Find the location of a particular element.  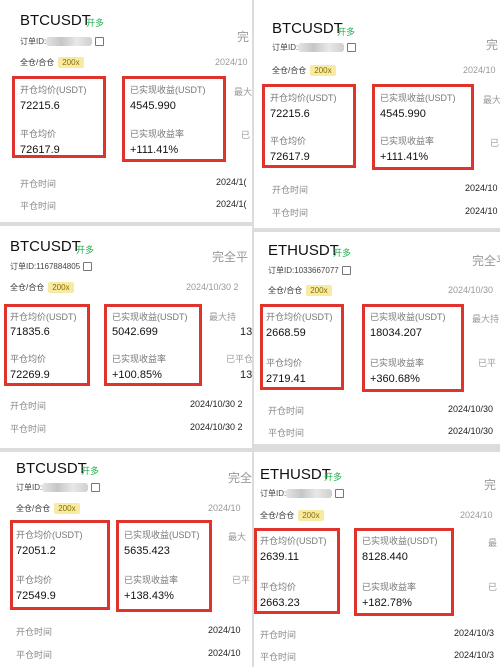

close-avg-value: 72269.9 is located at coordinates (30, 375).